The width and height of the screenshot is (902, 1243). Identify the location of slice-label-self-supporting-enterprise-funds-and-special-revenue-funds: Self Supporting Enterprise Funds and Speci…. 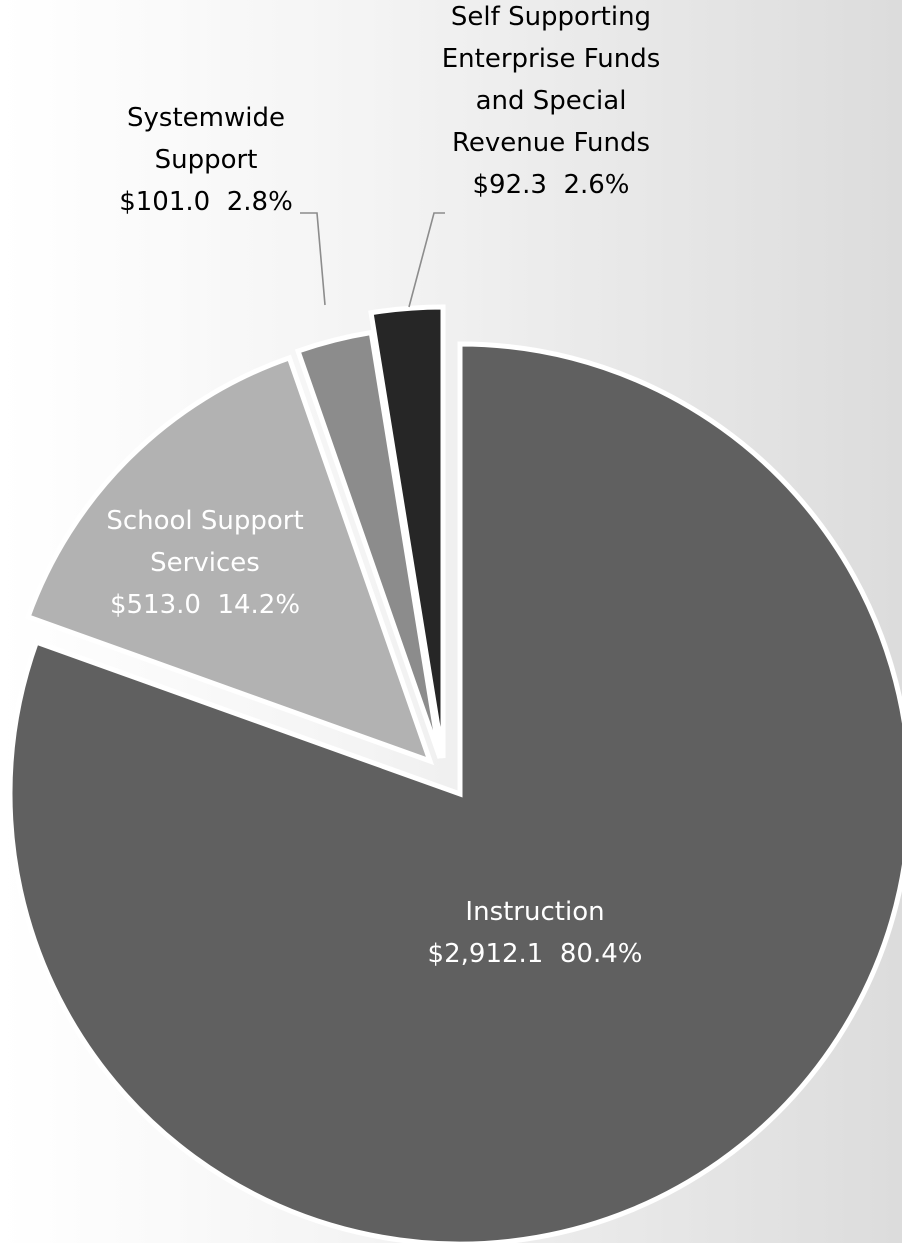
(551, 101).